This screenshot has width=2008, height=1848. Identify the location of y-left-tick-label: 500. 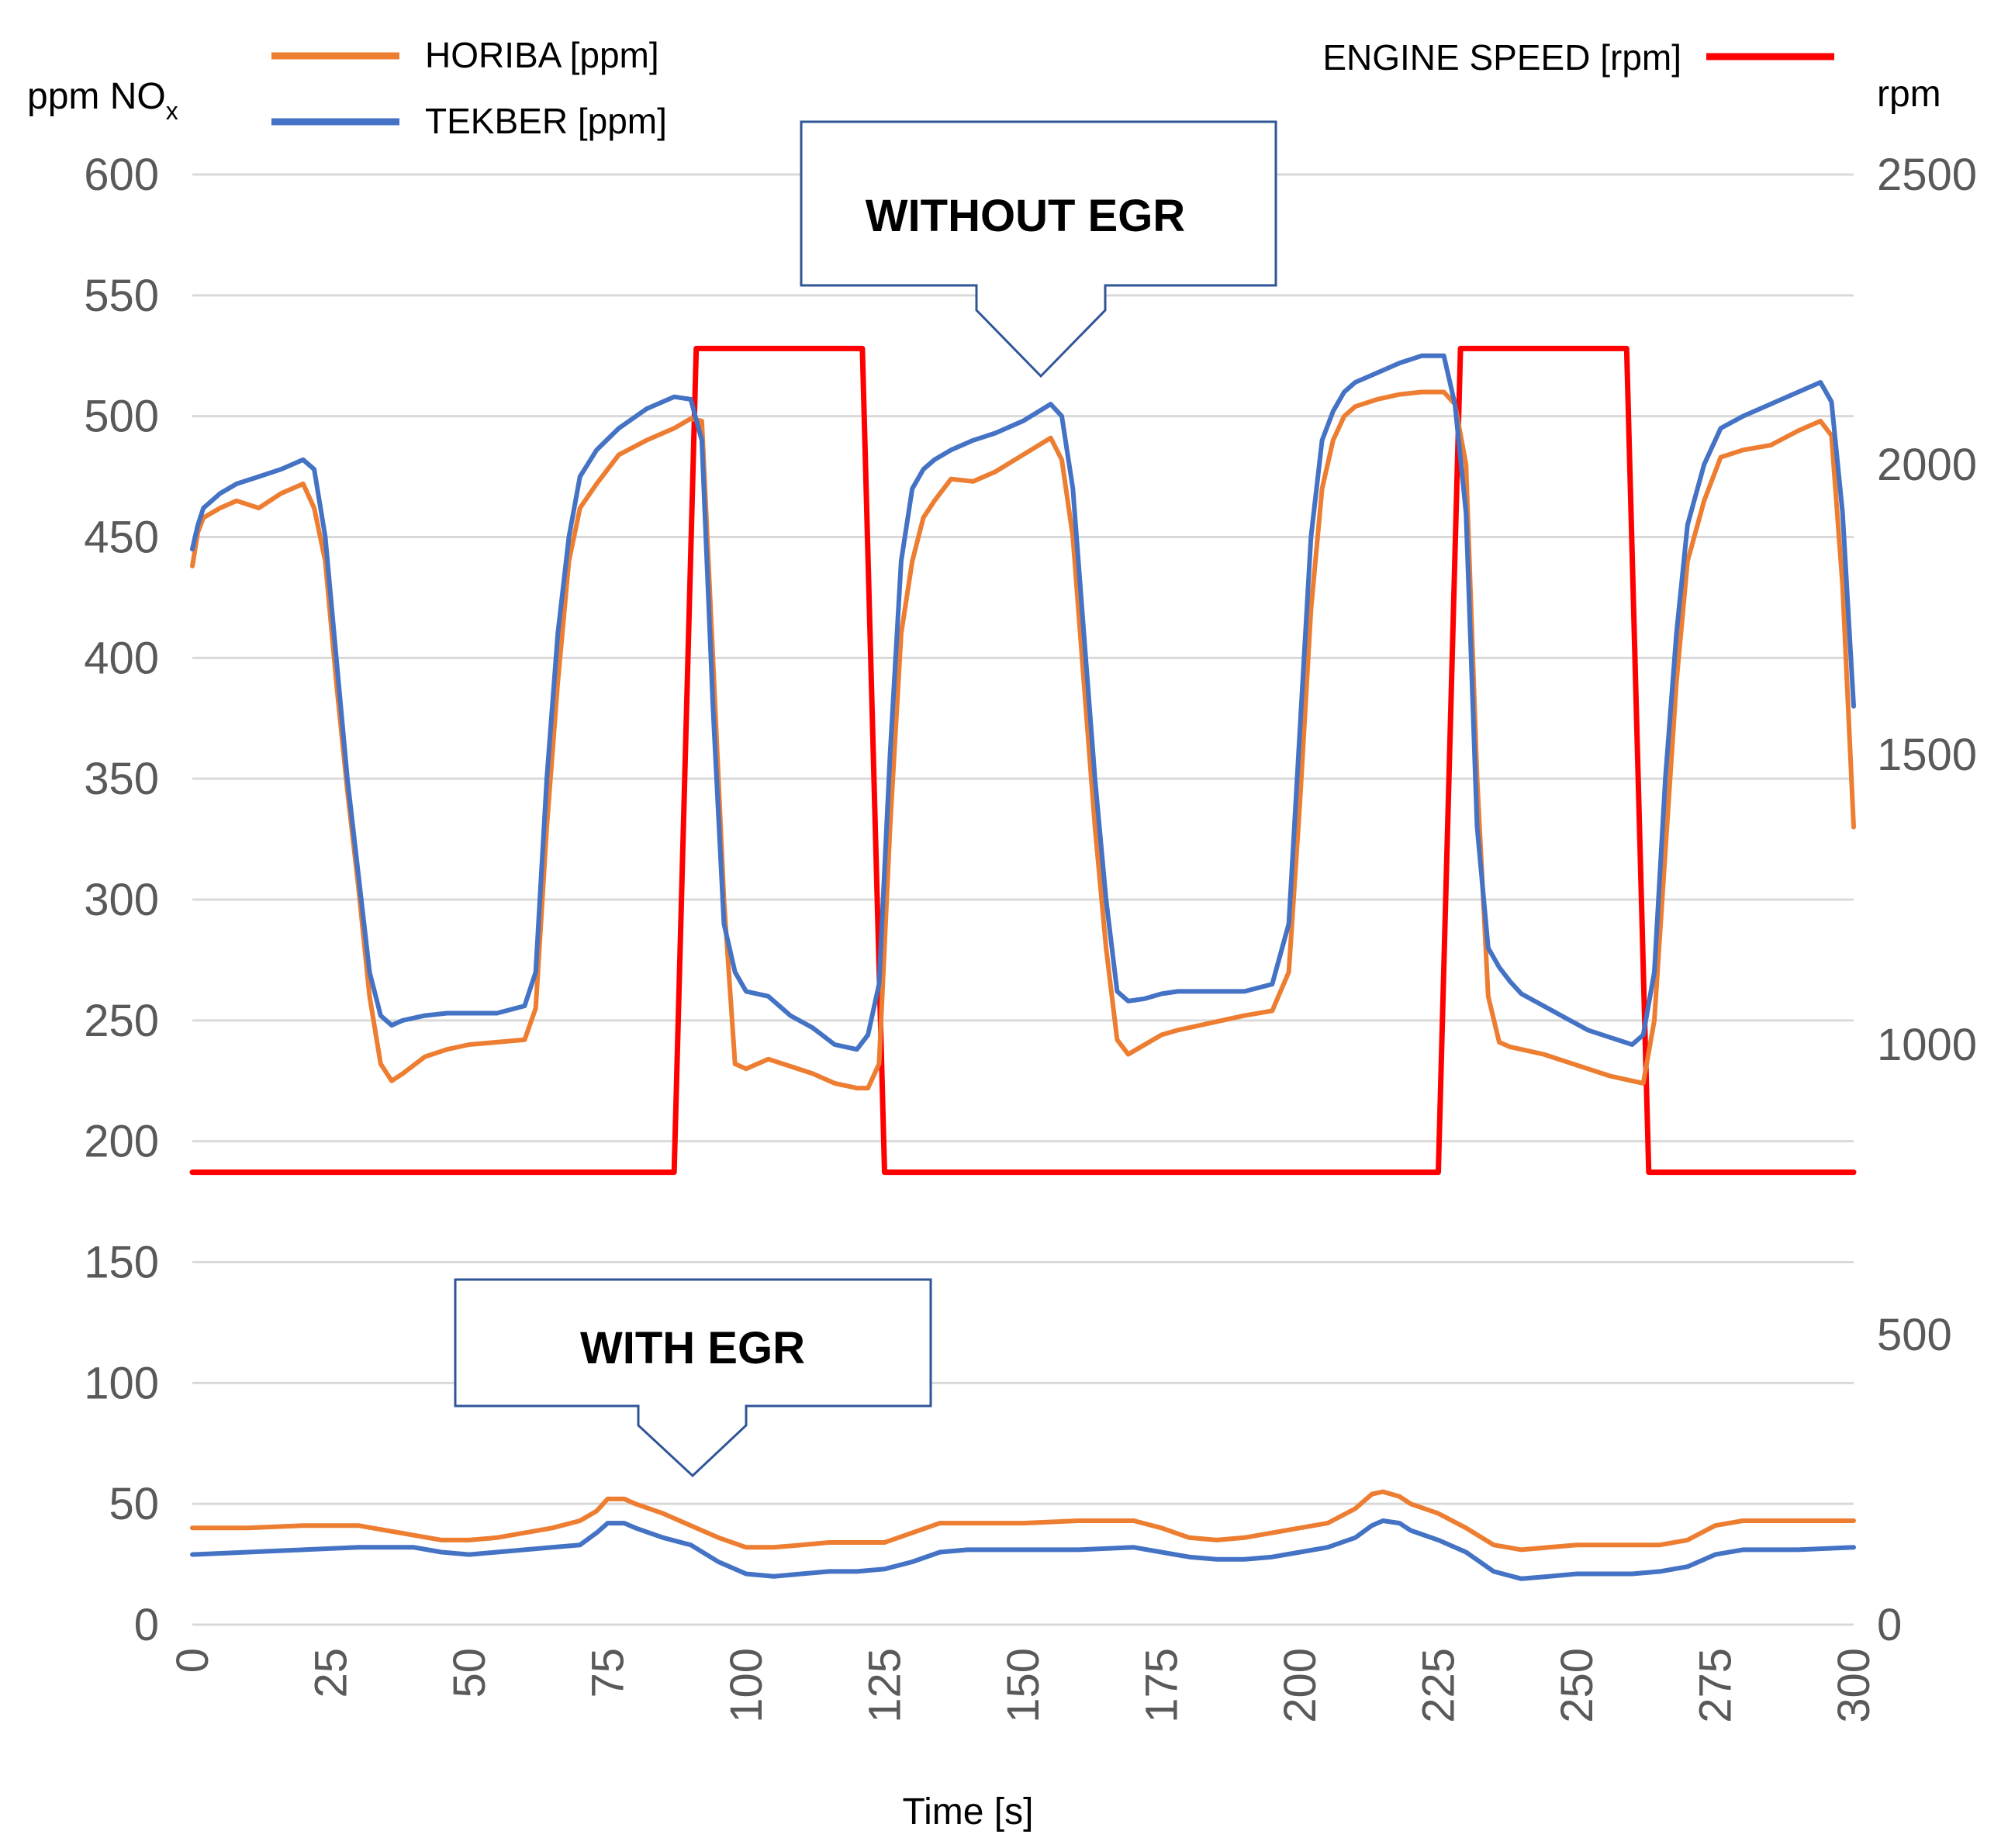
(121, 417).